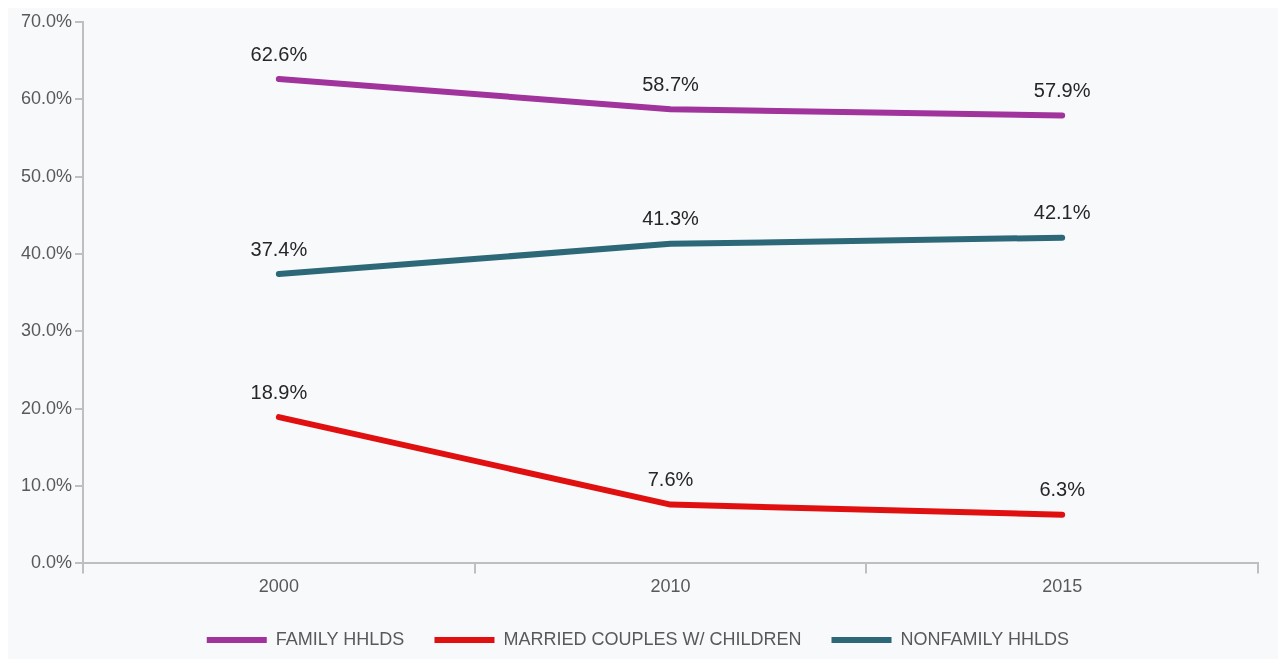  I want to click on y-tick-label: 40.0%, so click(46, 252).